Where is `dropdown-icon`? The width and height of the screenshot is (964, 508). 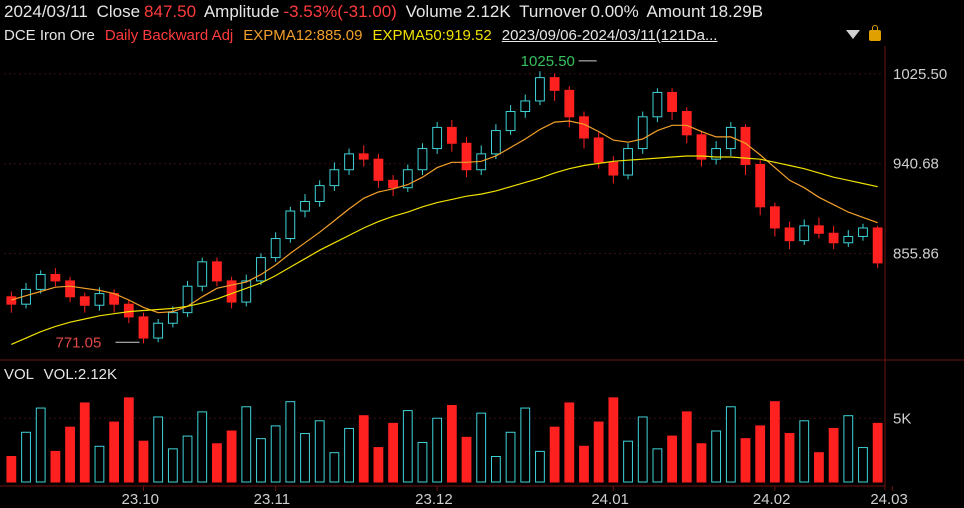 dropdown-icon is located at coordinates (853, 34).